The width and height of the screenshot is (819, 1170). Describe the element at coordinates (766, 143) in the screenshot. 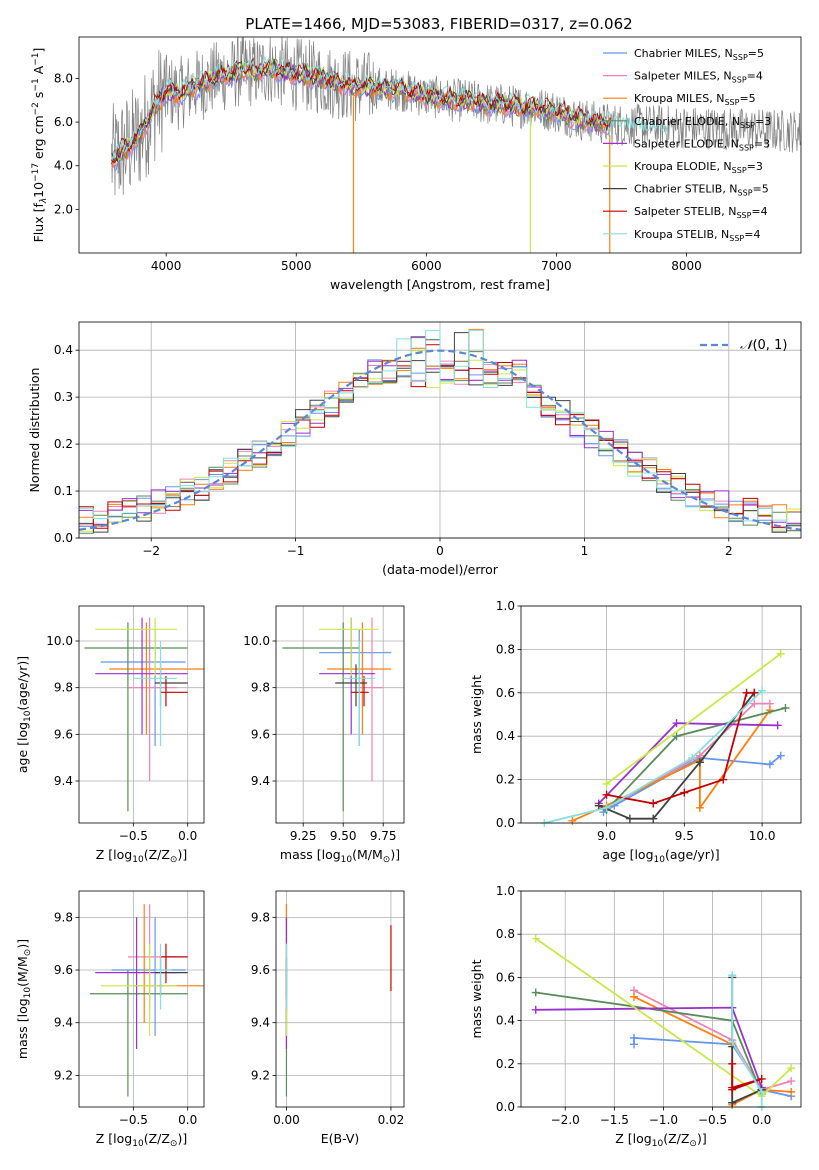

I see `legend-n-value: 3` at that location.